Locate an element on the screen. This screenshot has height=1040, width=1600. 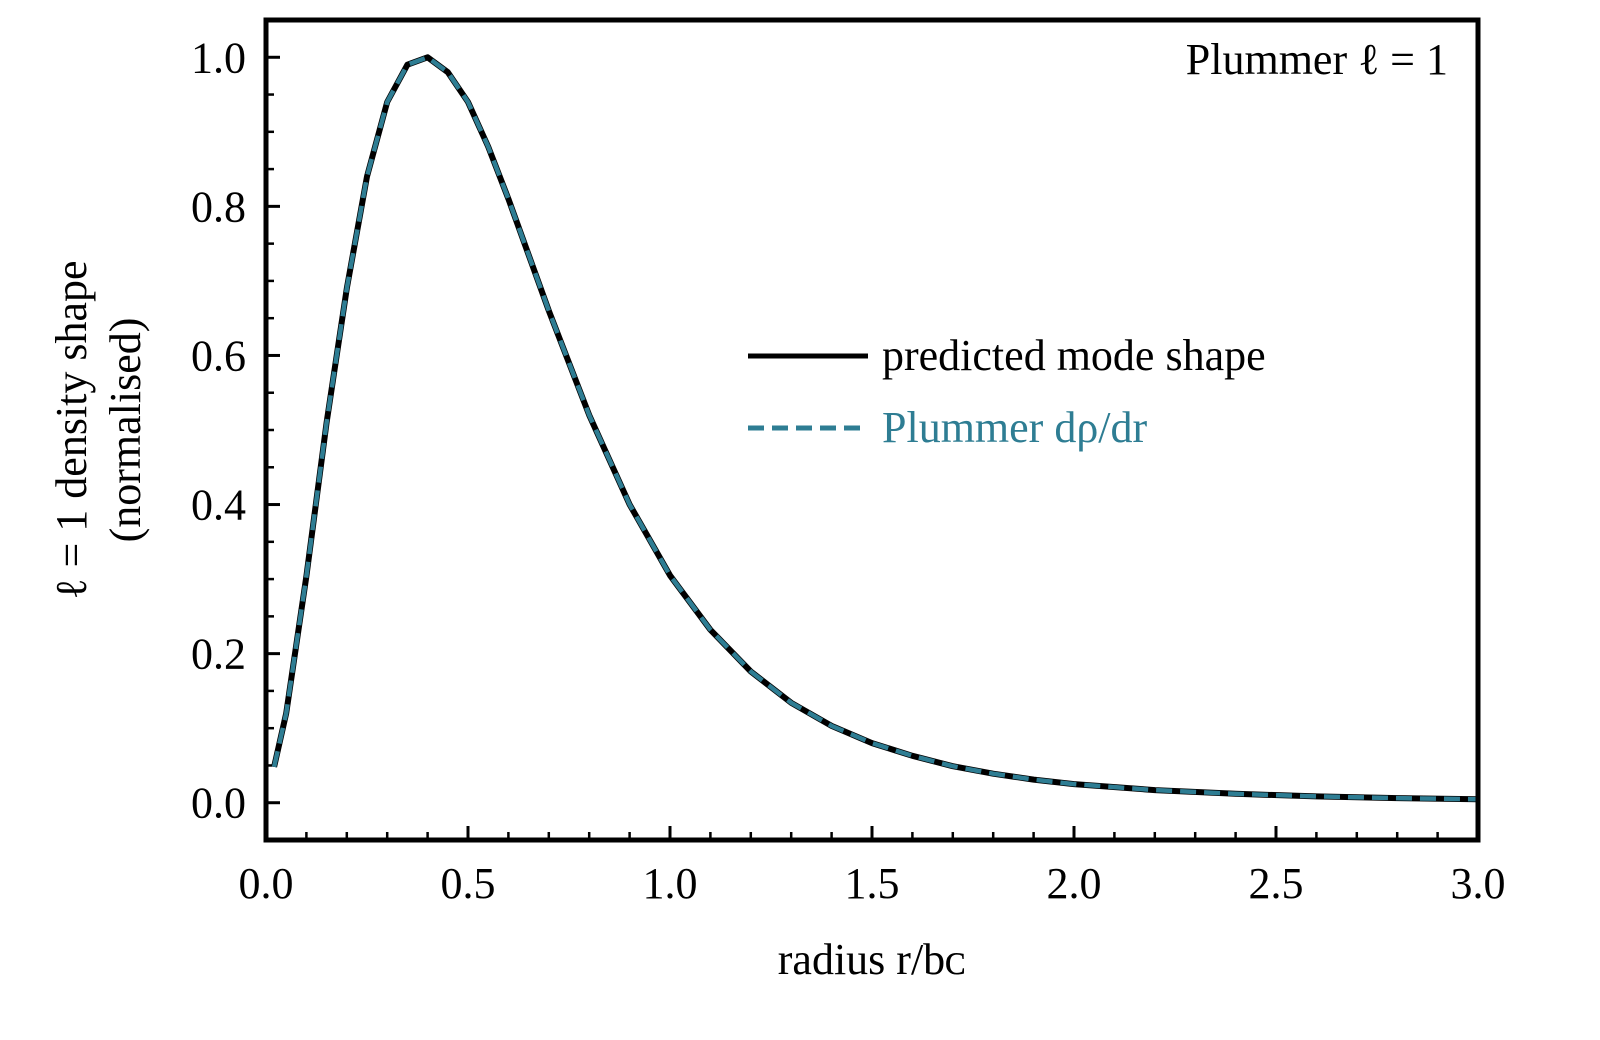
x-tick-label: 2.5 is located at coordinates (1276, 883).